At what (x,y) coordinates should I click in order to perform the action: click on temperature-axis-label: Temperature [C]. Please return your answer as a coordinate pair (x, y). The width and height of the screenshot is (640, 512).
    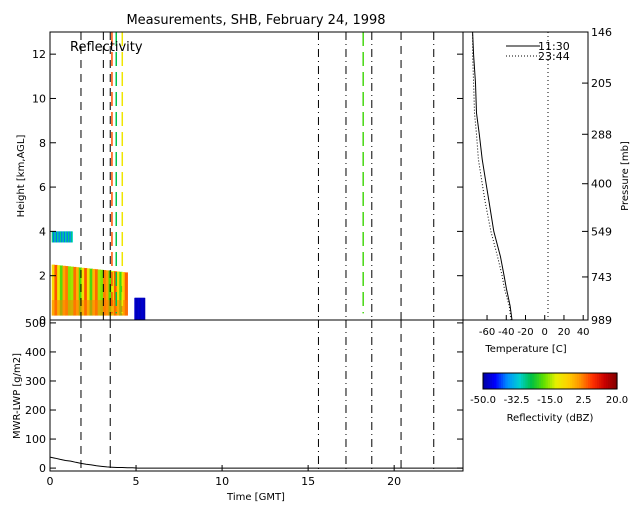
    Looking at the image, I should click on (525, 349).